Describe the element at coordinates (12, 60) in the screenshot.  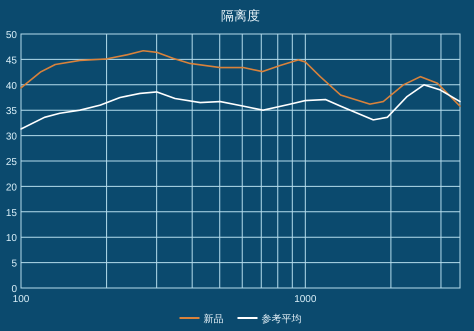
I see `y-tick-label: 45` at that location.